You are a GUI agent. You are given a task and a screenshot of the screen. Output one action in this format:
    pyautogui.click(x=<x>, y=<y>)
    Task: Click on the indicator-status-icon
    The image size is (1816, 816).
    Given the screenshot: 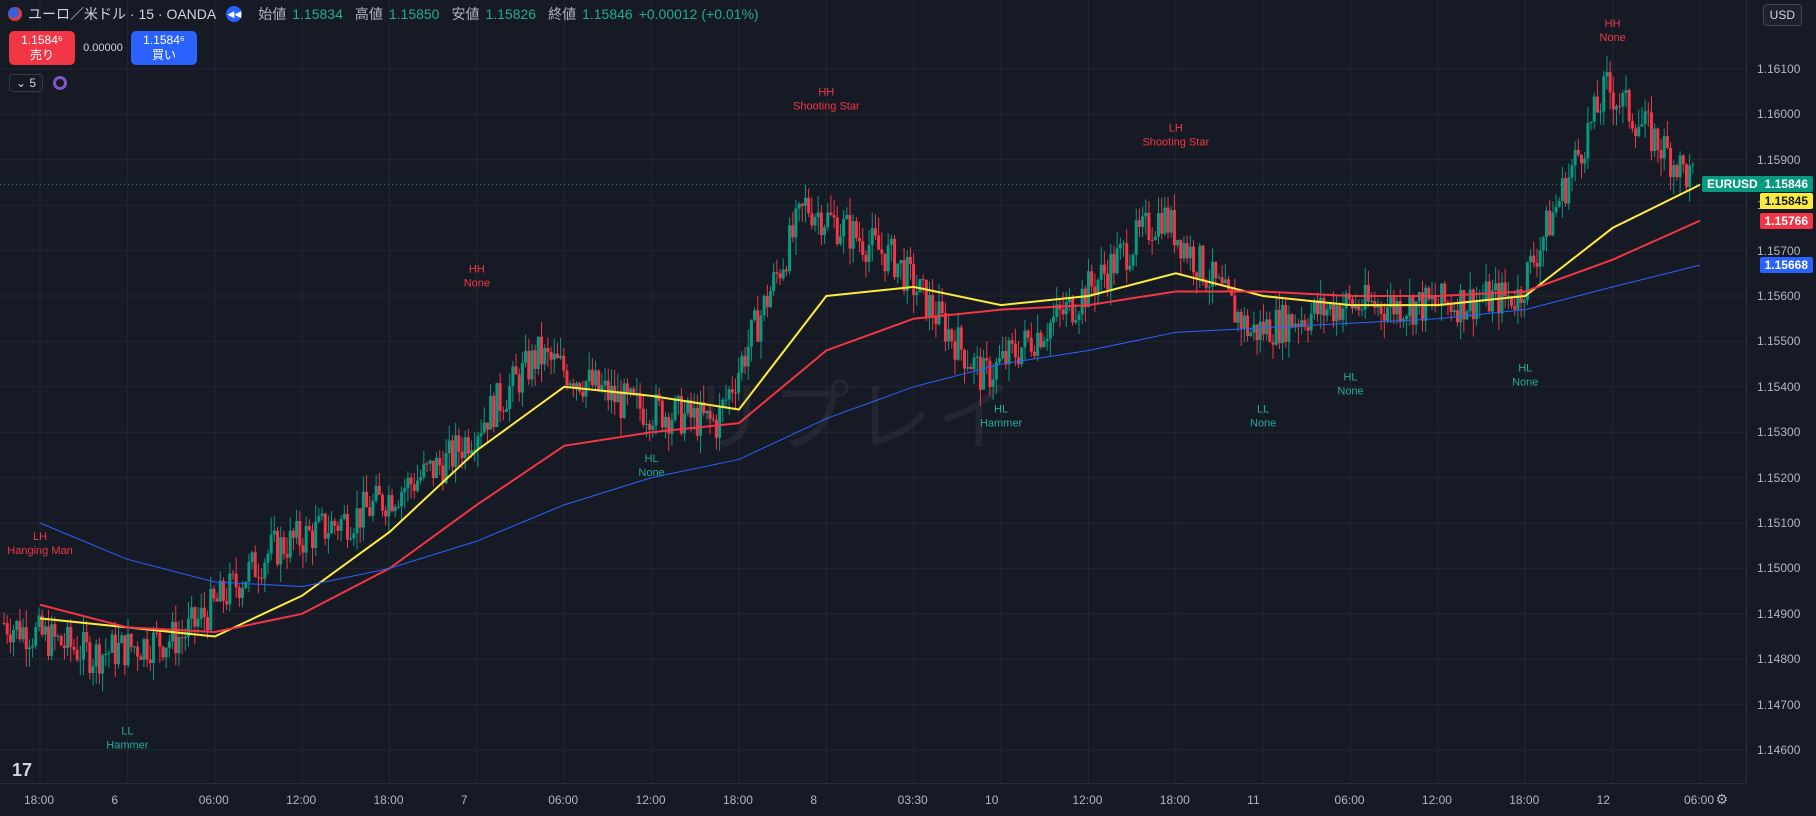 What is the action you would take?
    pyautogui.click(x=60, y=83)
    